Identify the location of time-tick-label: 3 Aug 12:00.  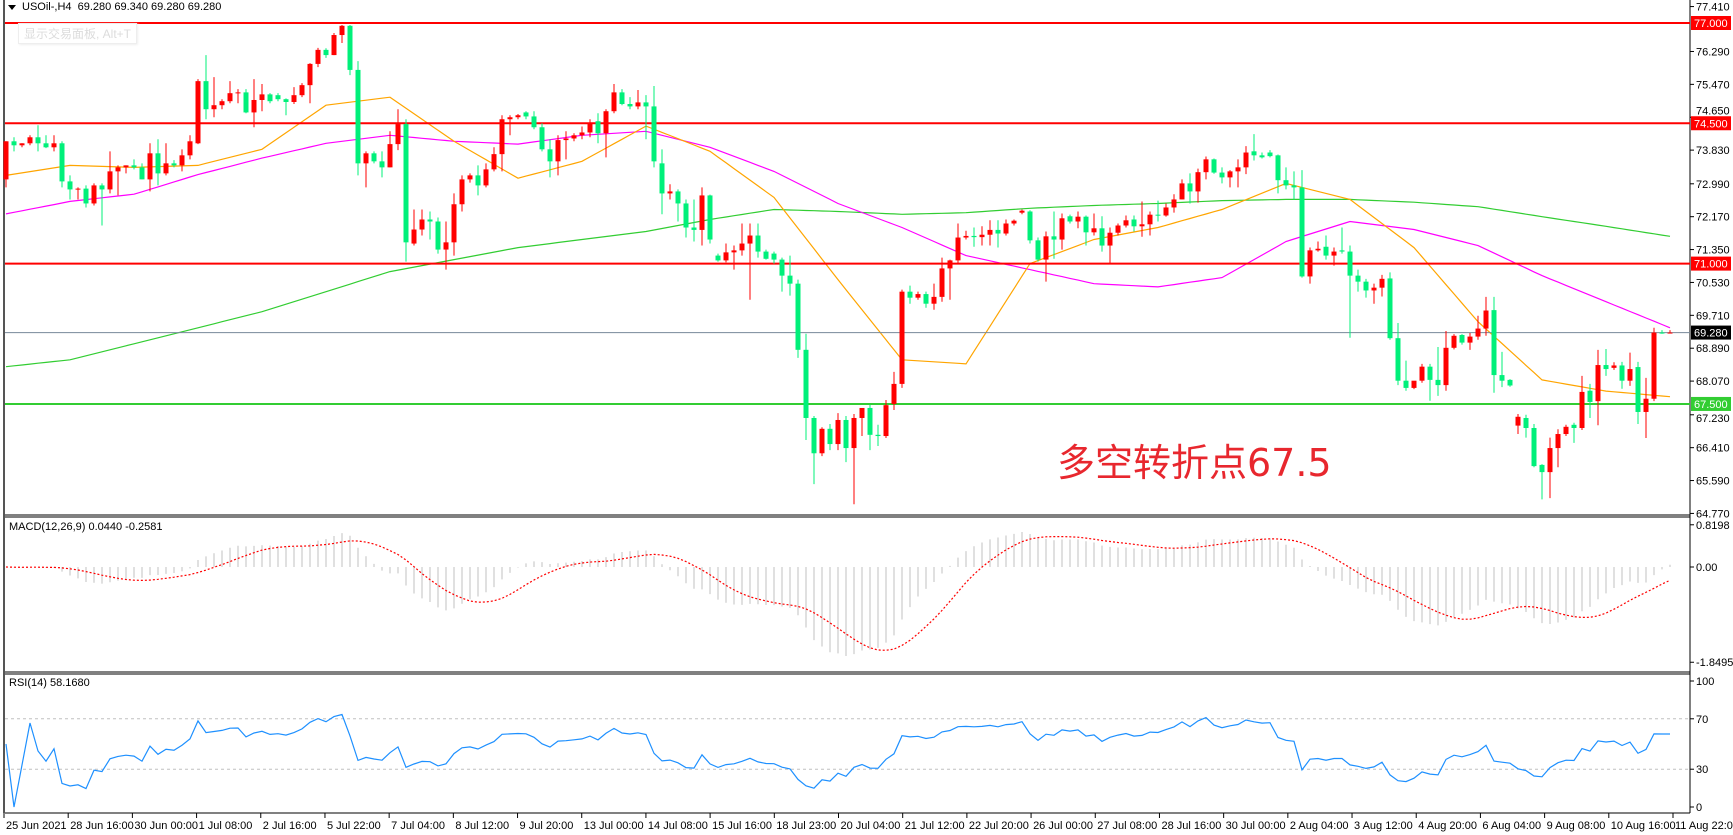
(1383, 826).